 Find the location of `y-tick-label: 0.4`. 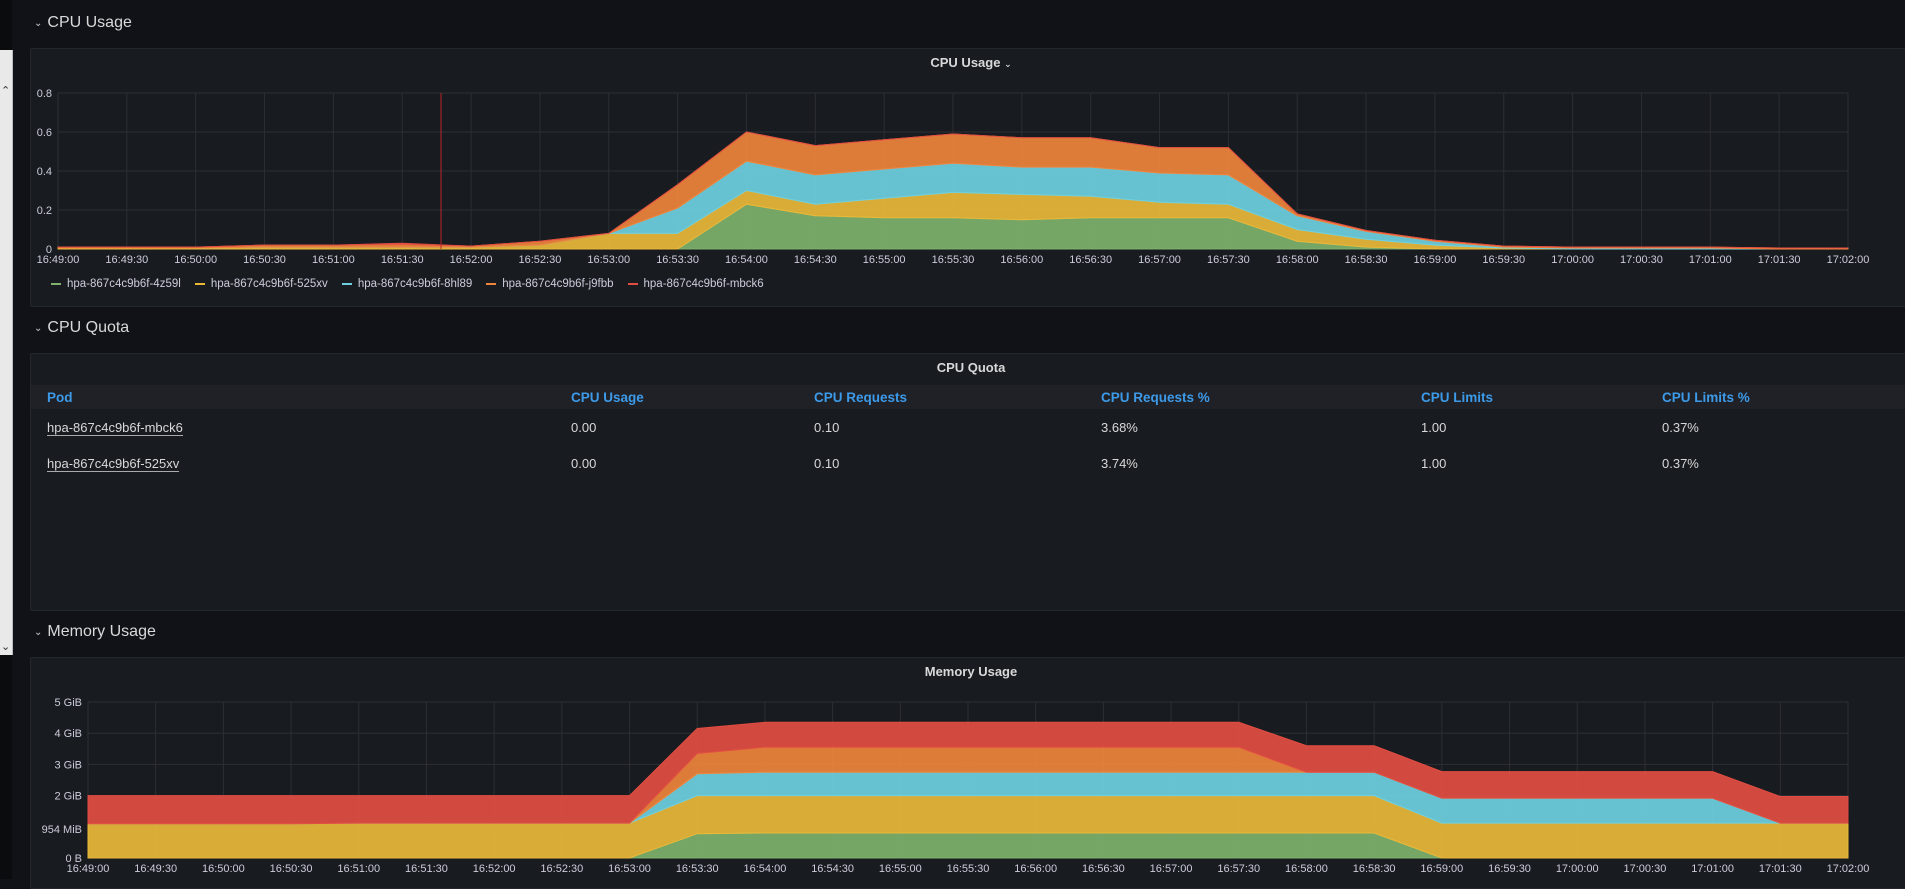

y-tick-label: 0.4 is located at coordinates (44, 172).